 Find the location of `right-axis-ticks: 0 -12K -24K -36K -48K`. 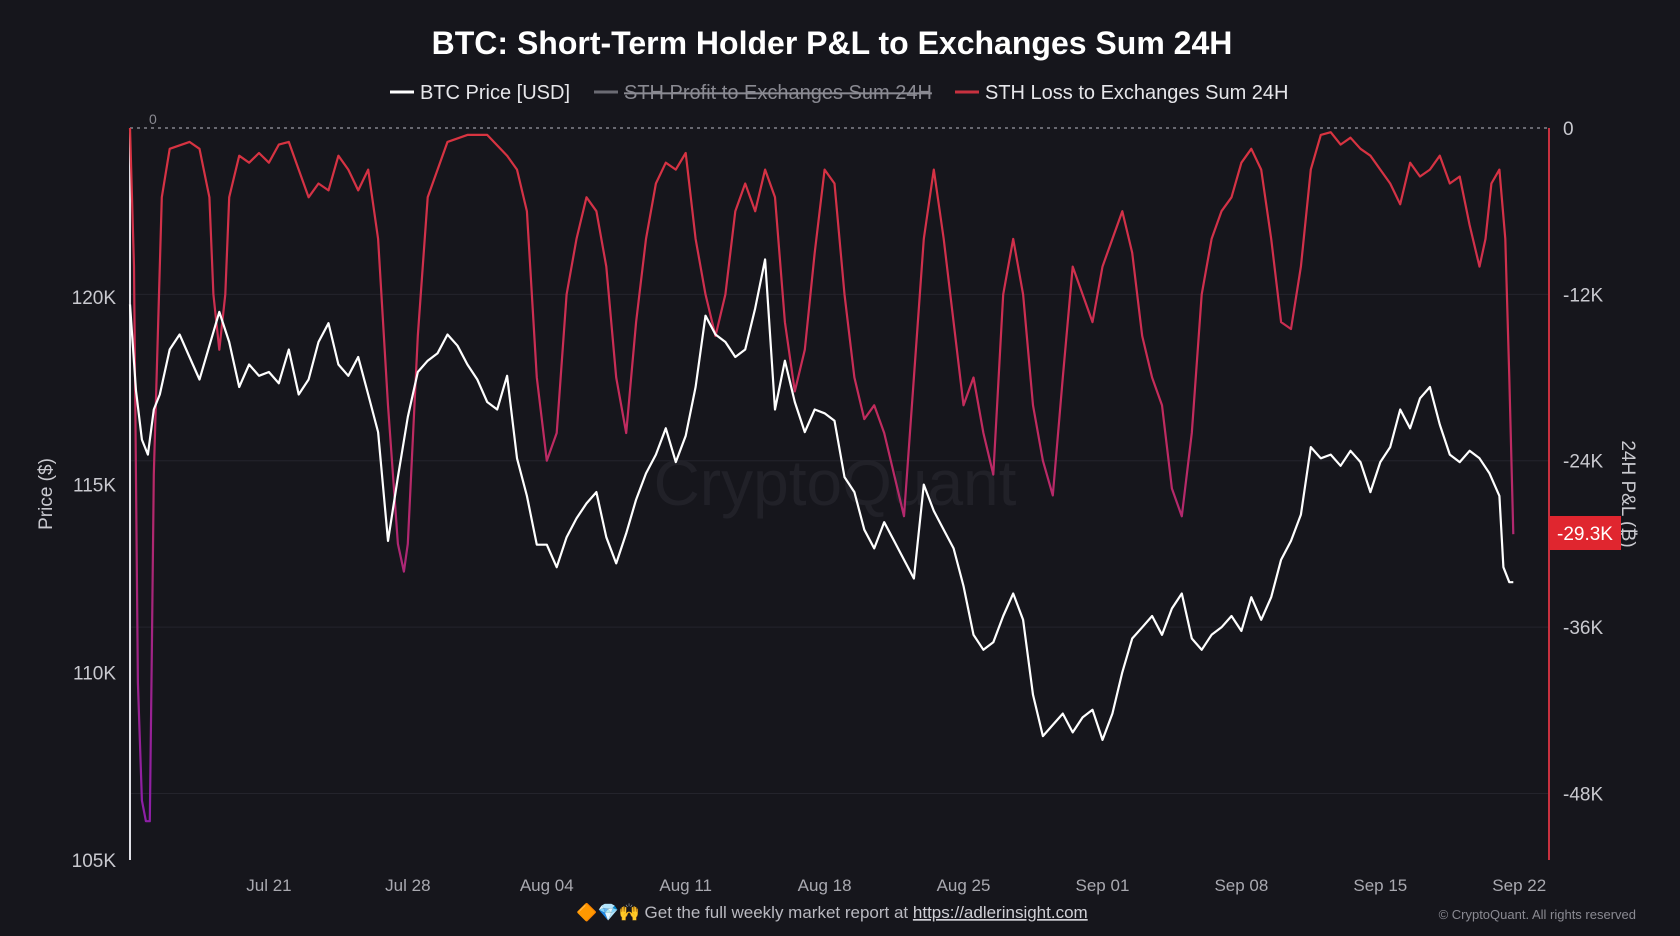

right-axis-ticks: 0 -12K -24K -36K -48K is located at coordinates (1583, 462).